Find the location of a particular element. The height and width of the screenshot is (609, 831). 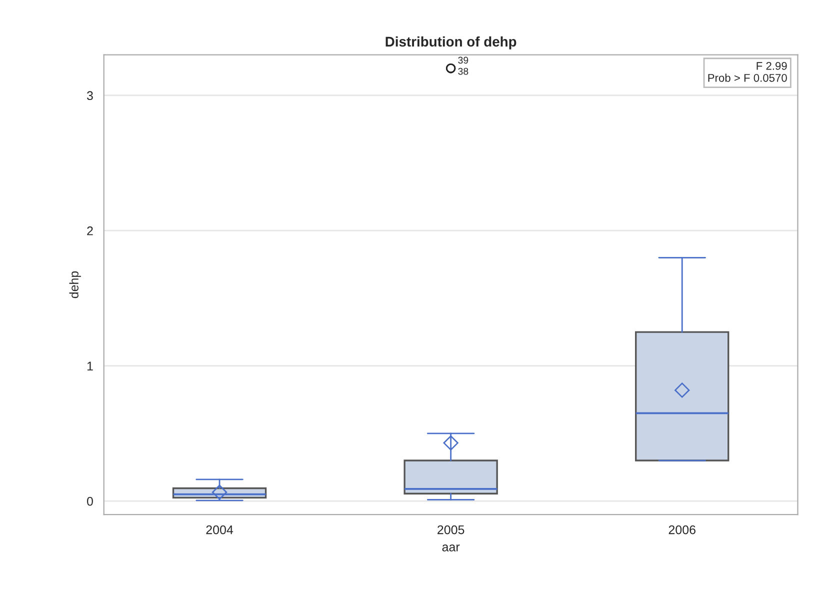

y-tick-label: 2 is located at coordinates (90, 231).